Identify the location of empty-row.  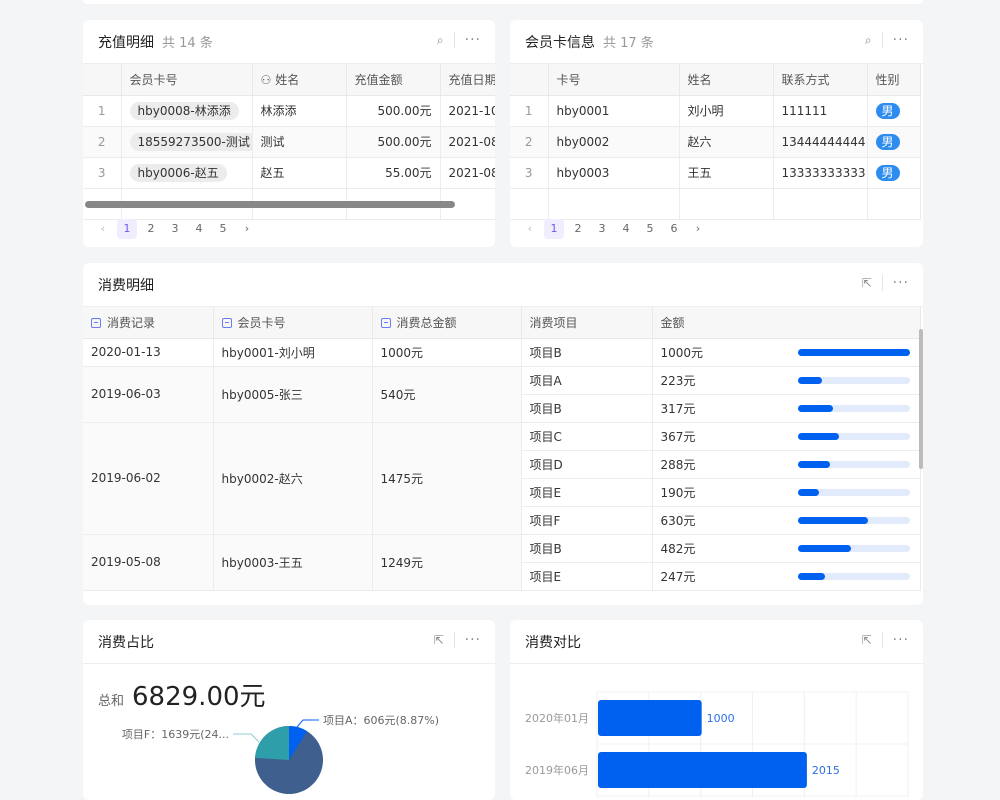
(289, 204).